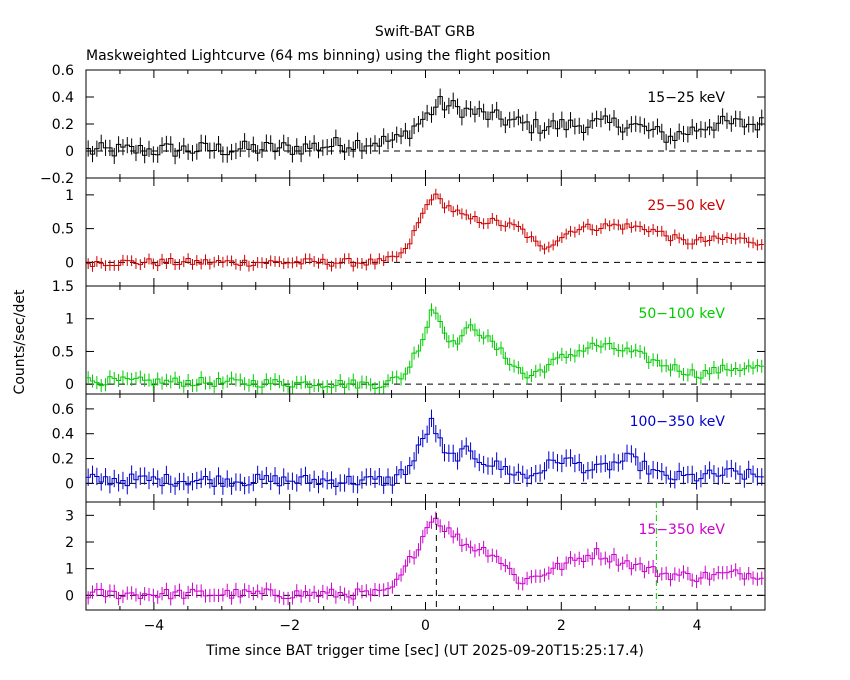 The image size is (850, 680). Describe the element at coordinates (289, 626) in the screenshot. I see `x-tick-label: −2` at that location.